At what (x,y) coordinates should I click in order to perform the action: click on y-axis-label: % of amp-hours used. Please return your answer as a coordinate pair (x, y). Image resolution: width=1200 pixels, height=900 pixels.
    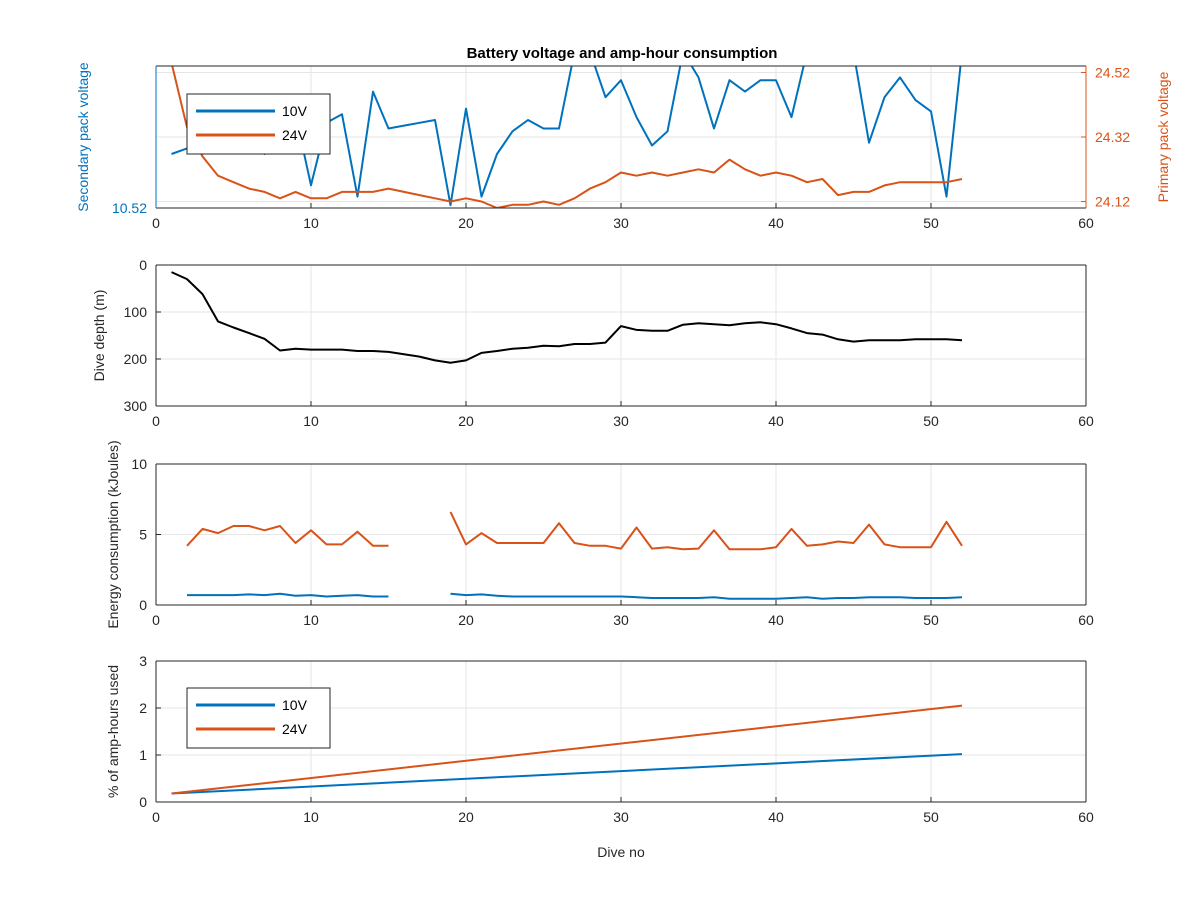
    Looking at the image, I should click on (113, 731).